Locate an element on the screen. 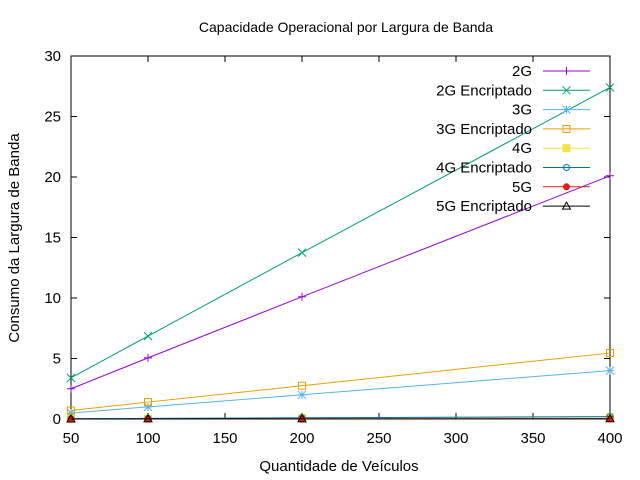 This screenshot has height=480, width=640. legend-label: 4G Encriptado is located at coordinates (484, 168).